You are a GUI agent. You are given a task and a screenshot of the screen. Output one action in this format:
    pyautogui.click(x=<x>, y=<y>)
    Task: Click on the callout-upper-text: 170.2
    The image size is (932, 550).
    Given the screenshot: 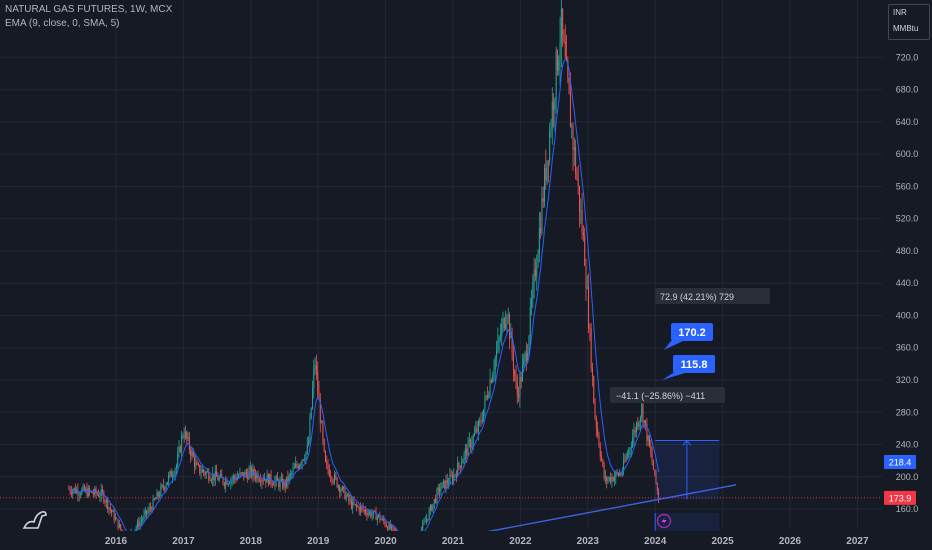 What is the action you would take?
    pyautogui.click(x=692, y=333)
    